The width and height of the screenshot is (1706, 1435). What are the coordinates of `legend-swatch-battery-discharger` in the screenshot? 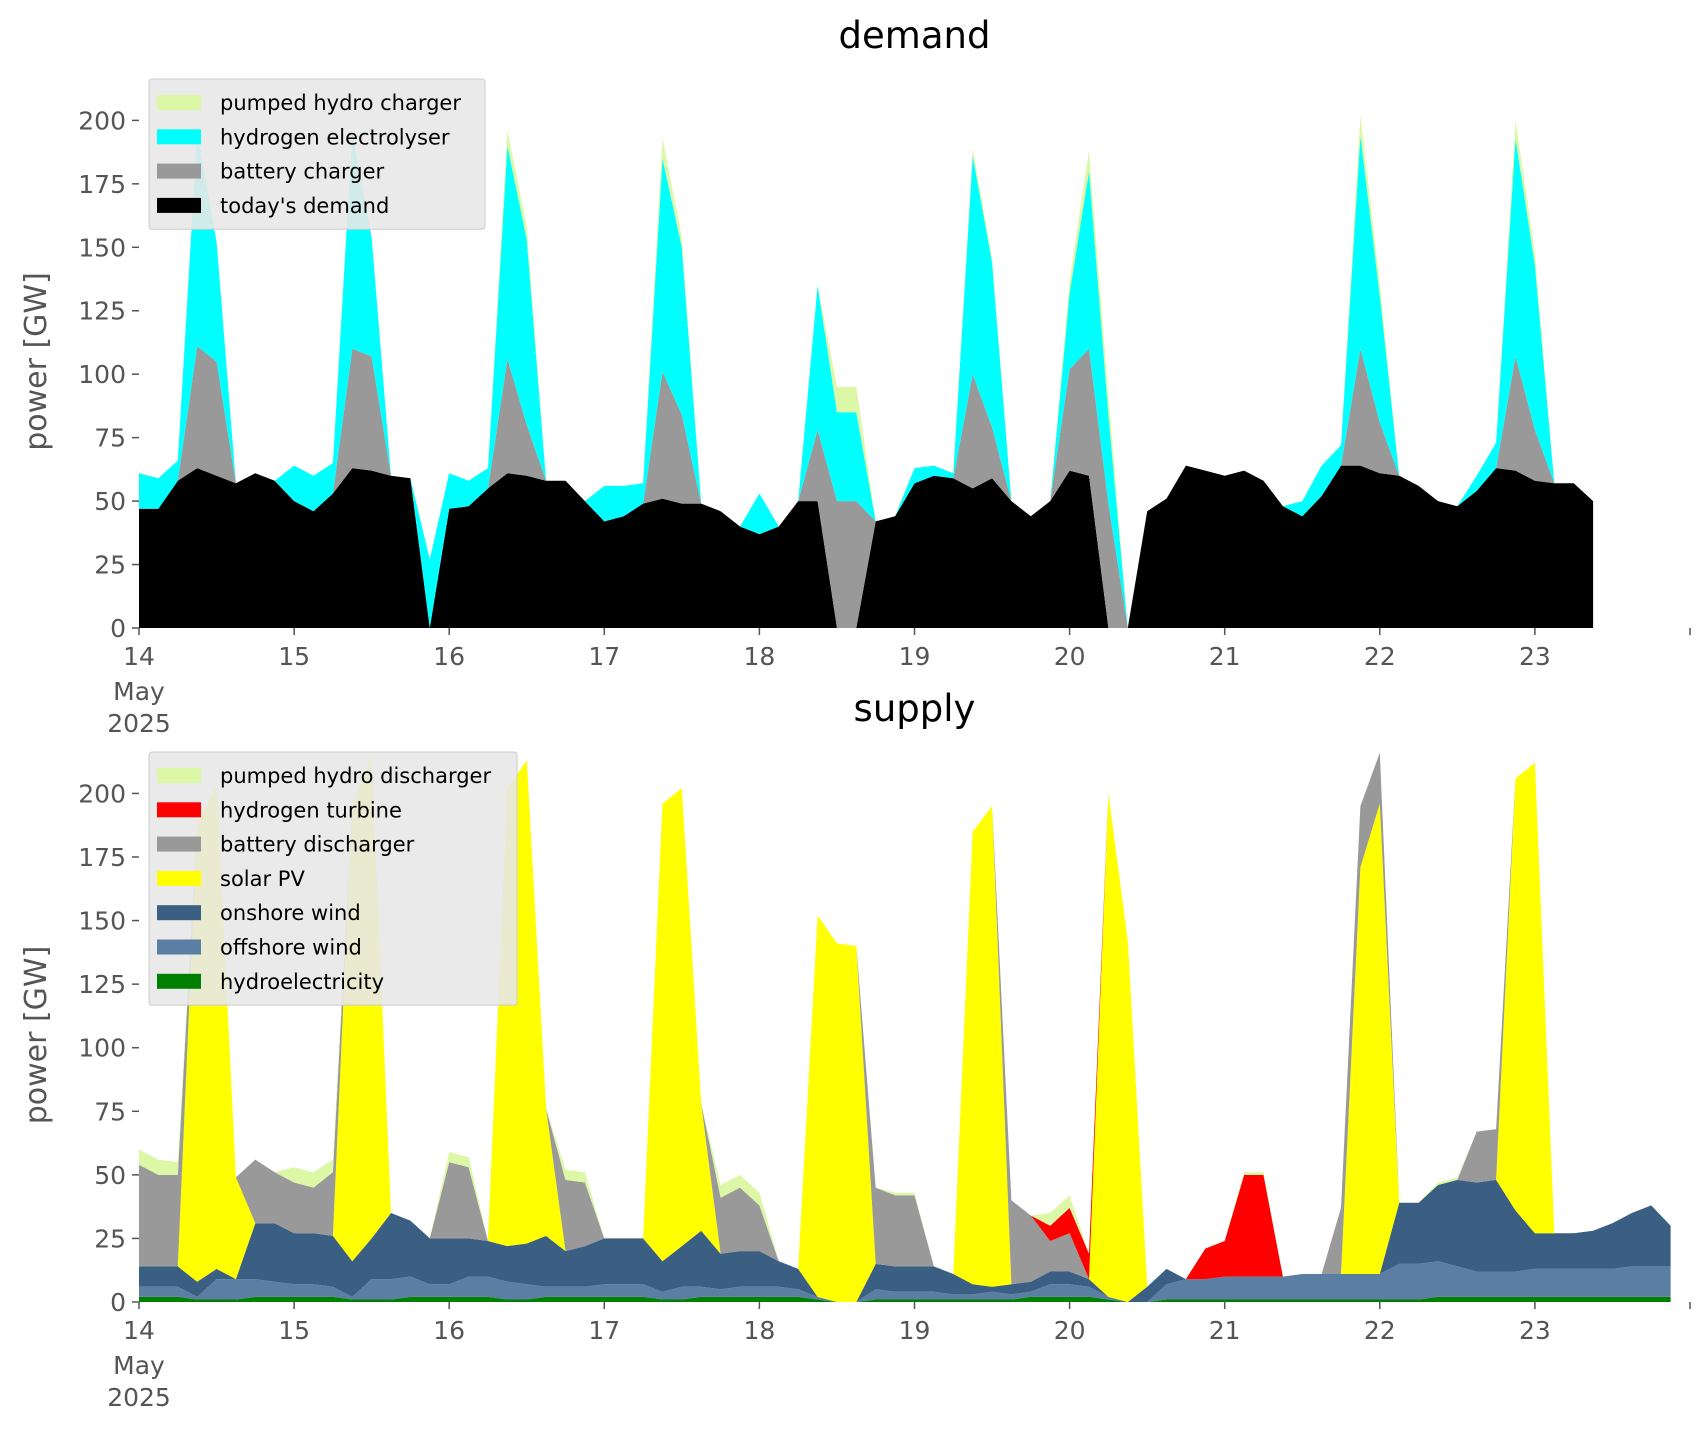 It's located at (179, 844).